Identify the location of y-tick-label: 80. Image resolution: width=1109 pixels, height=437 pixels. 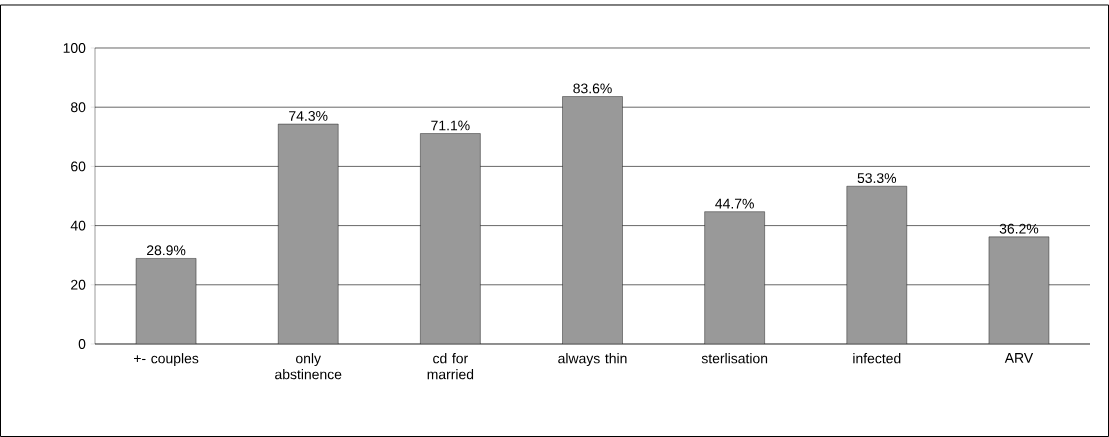
(78, 107).